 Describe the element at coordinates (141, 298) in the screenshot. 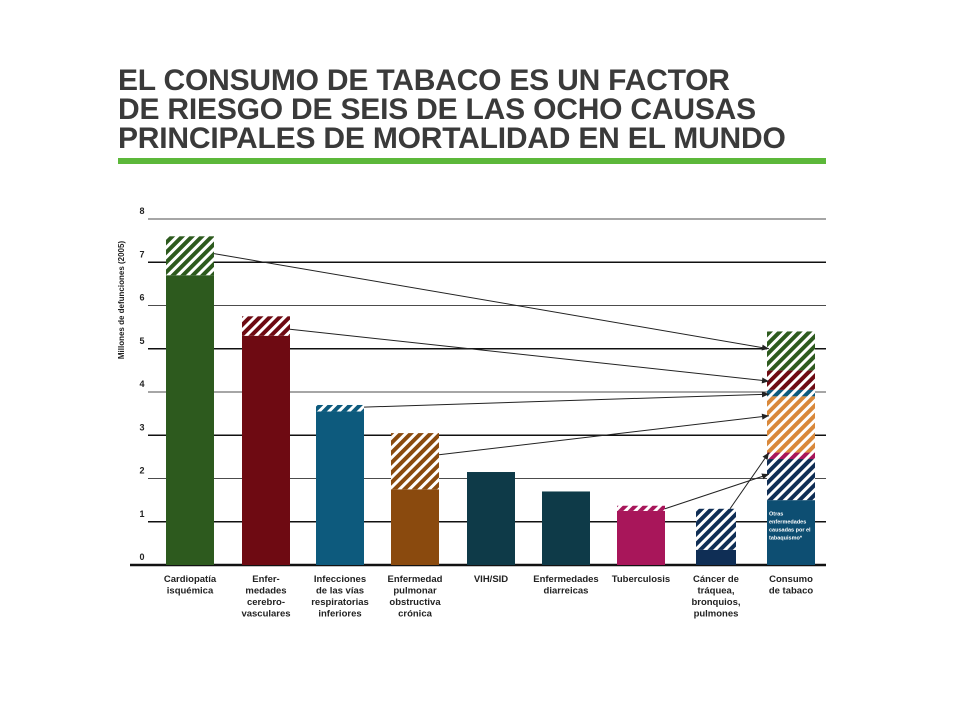

I see `y-tick-label: 6` at that location.